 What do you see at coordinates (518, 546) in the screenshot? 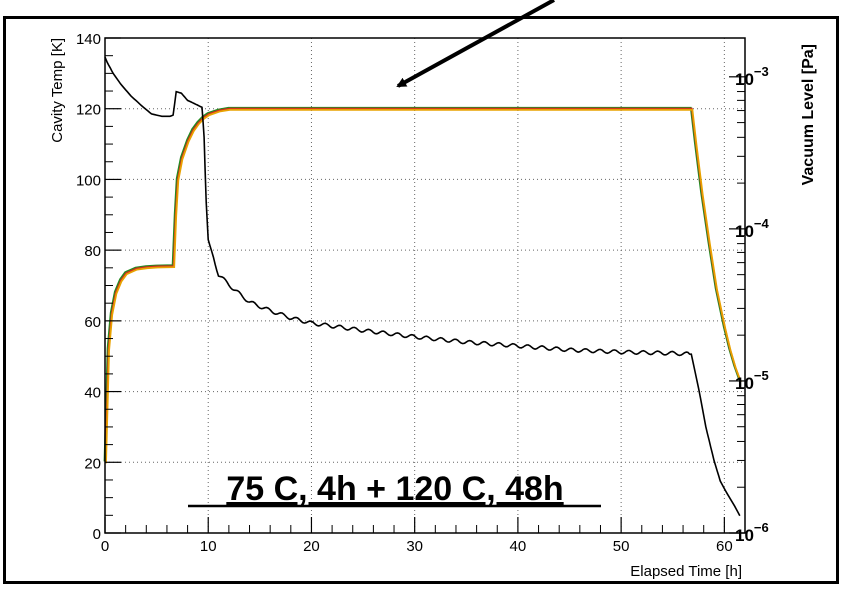
I see `x-tick-label: 40` at bounding box center [518, 546].